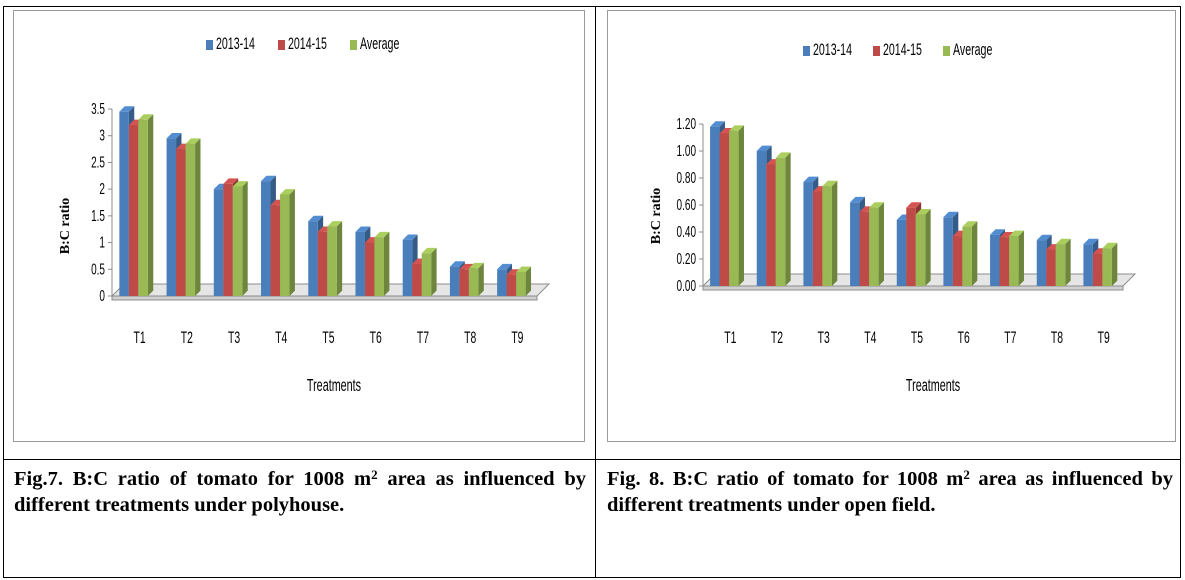  I want to click on bar-T9-Average, so click(1107, 267).